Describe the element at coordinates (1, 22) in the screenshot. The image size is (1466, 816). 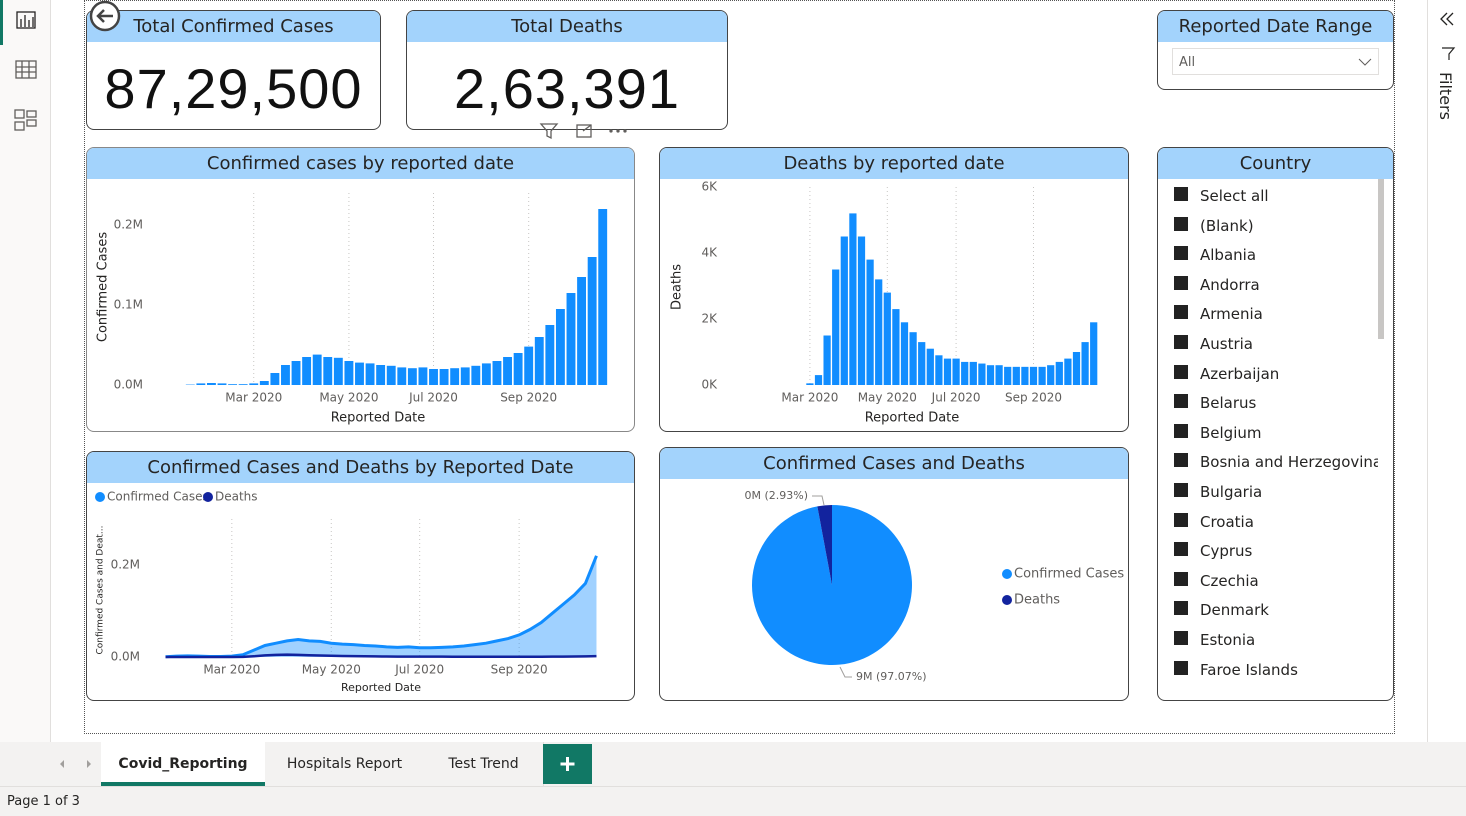
I see `active-indicator` at that location.